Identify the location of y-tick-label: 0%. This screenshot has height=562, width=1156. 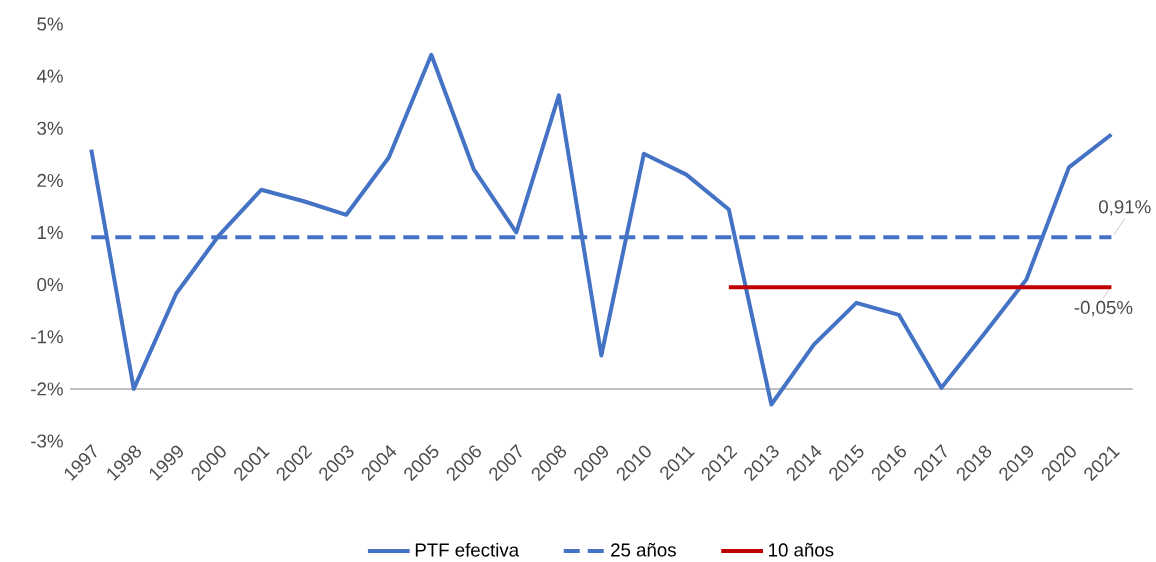
(50, 285).